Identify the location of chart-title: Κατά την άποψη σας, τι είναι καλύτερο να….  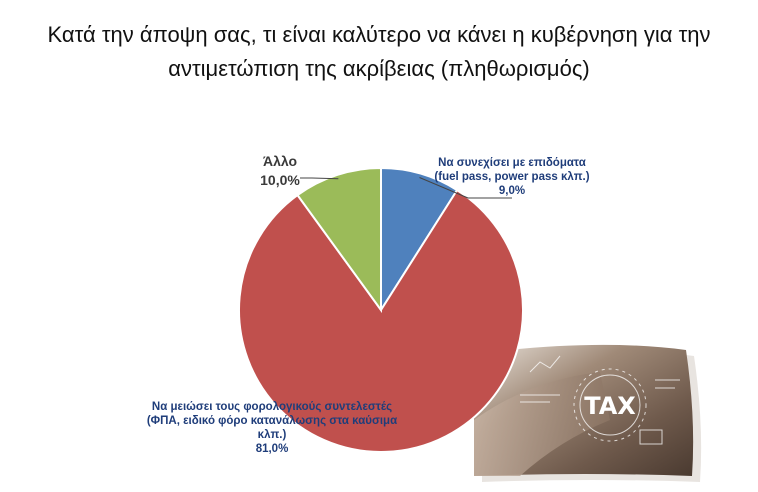
(379, 52).